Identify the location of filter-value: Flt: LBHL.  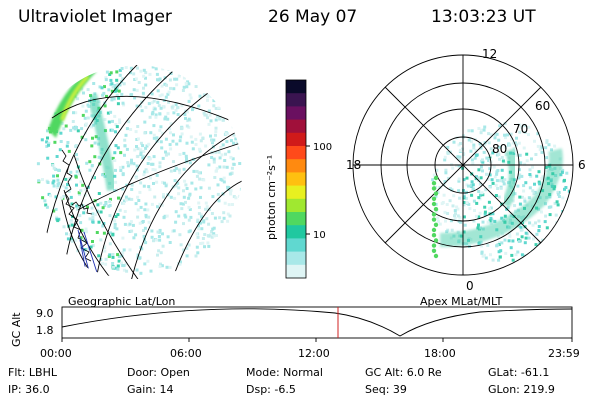
(33, 372).